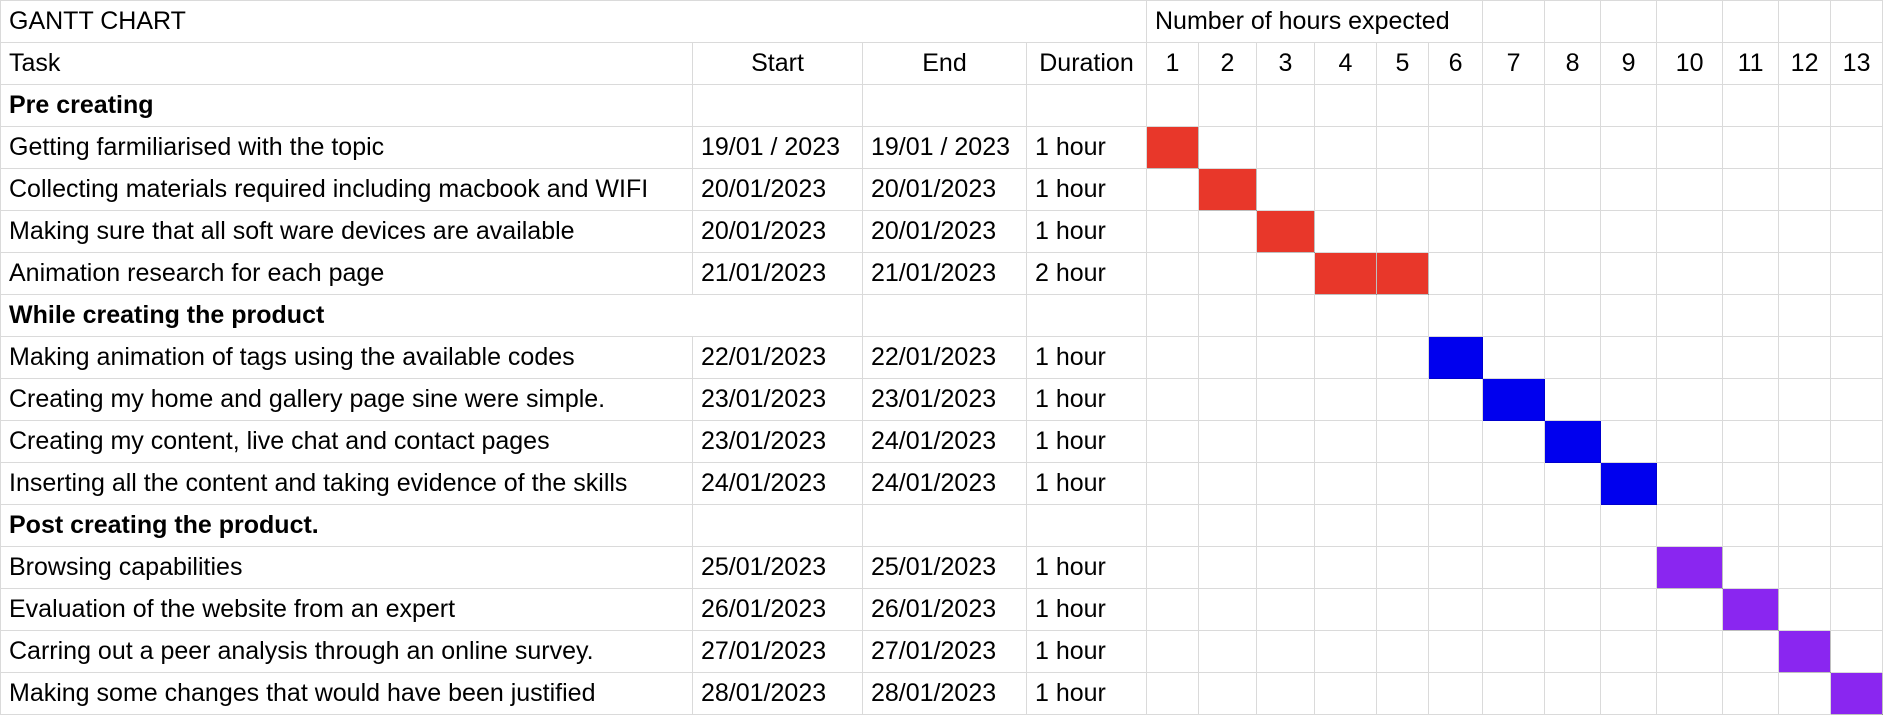 This screenshot has width=1883, height=715. What do you see at coordinates (777, 273) in the screenshot?
I see `start-date: 21/01/2023` at bounding box center [777, 273].